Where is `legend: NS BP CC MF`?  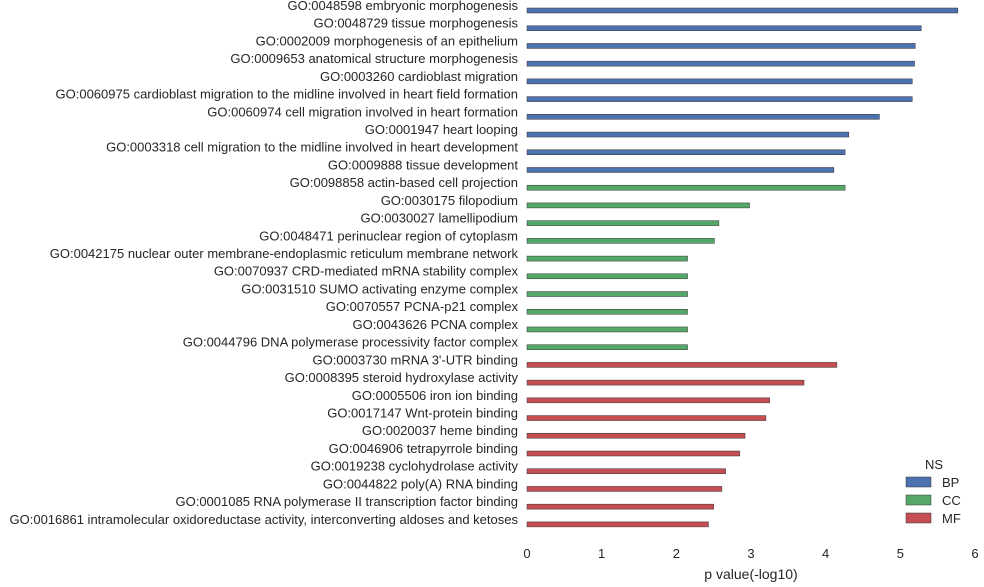 legend: NS BP CC MF is located at coordinates (933, 491).